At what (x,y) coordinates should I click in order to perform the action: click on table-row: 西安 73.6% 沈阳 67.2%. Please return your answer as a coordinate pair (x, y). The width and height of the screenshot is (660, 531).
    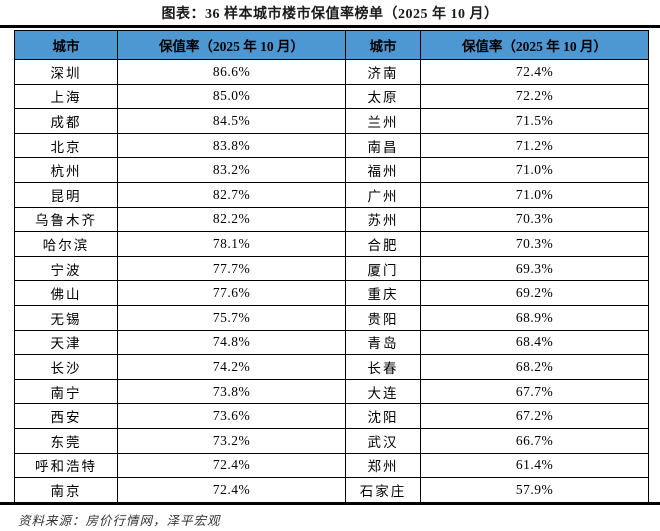
    Looking at the image, I should click on (331, 416).